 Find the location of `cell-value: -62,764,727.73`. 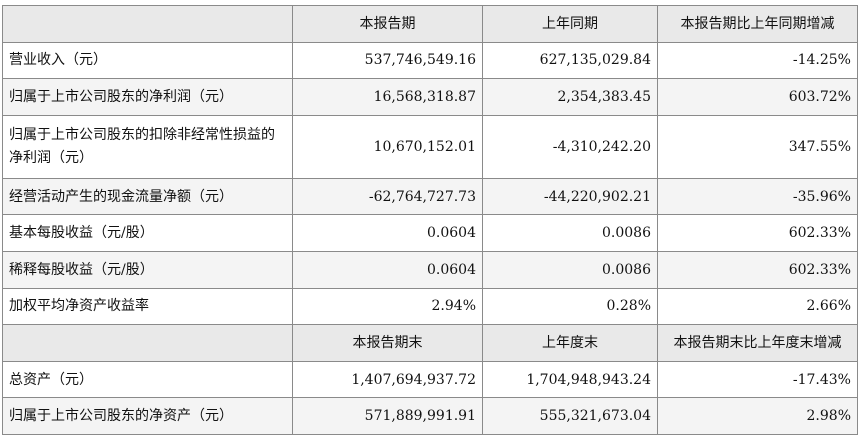

cell-value: -62,764,727.73 is located at coordinates (387, 196).